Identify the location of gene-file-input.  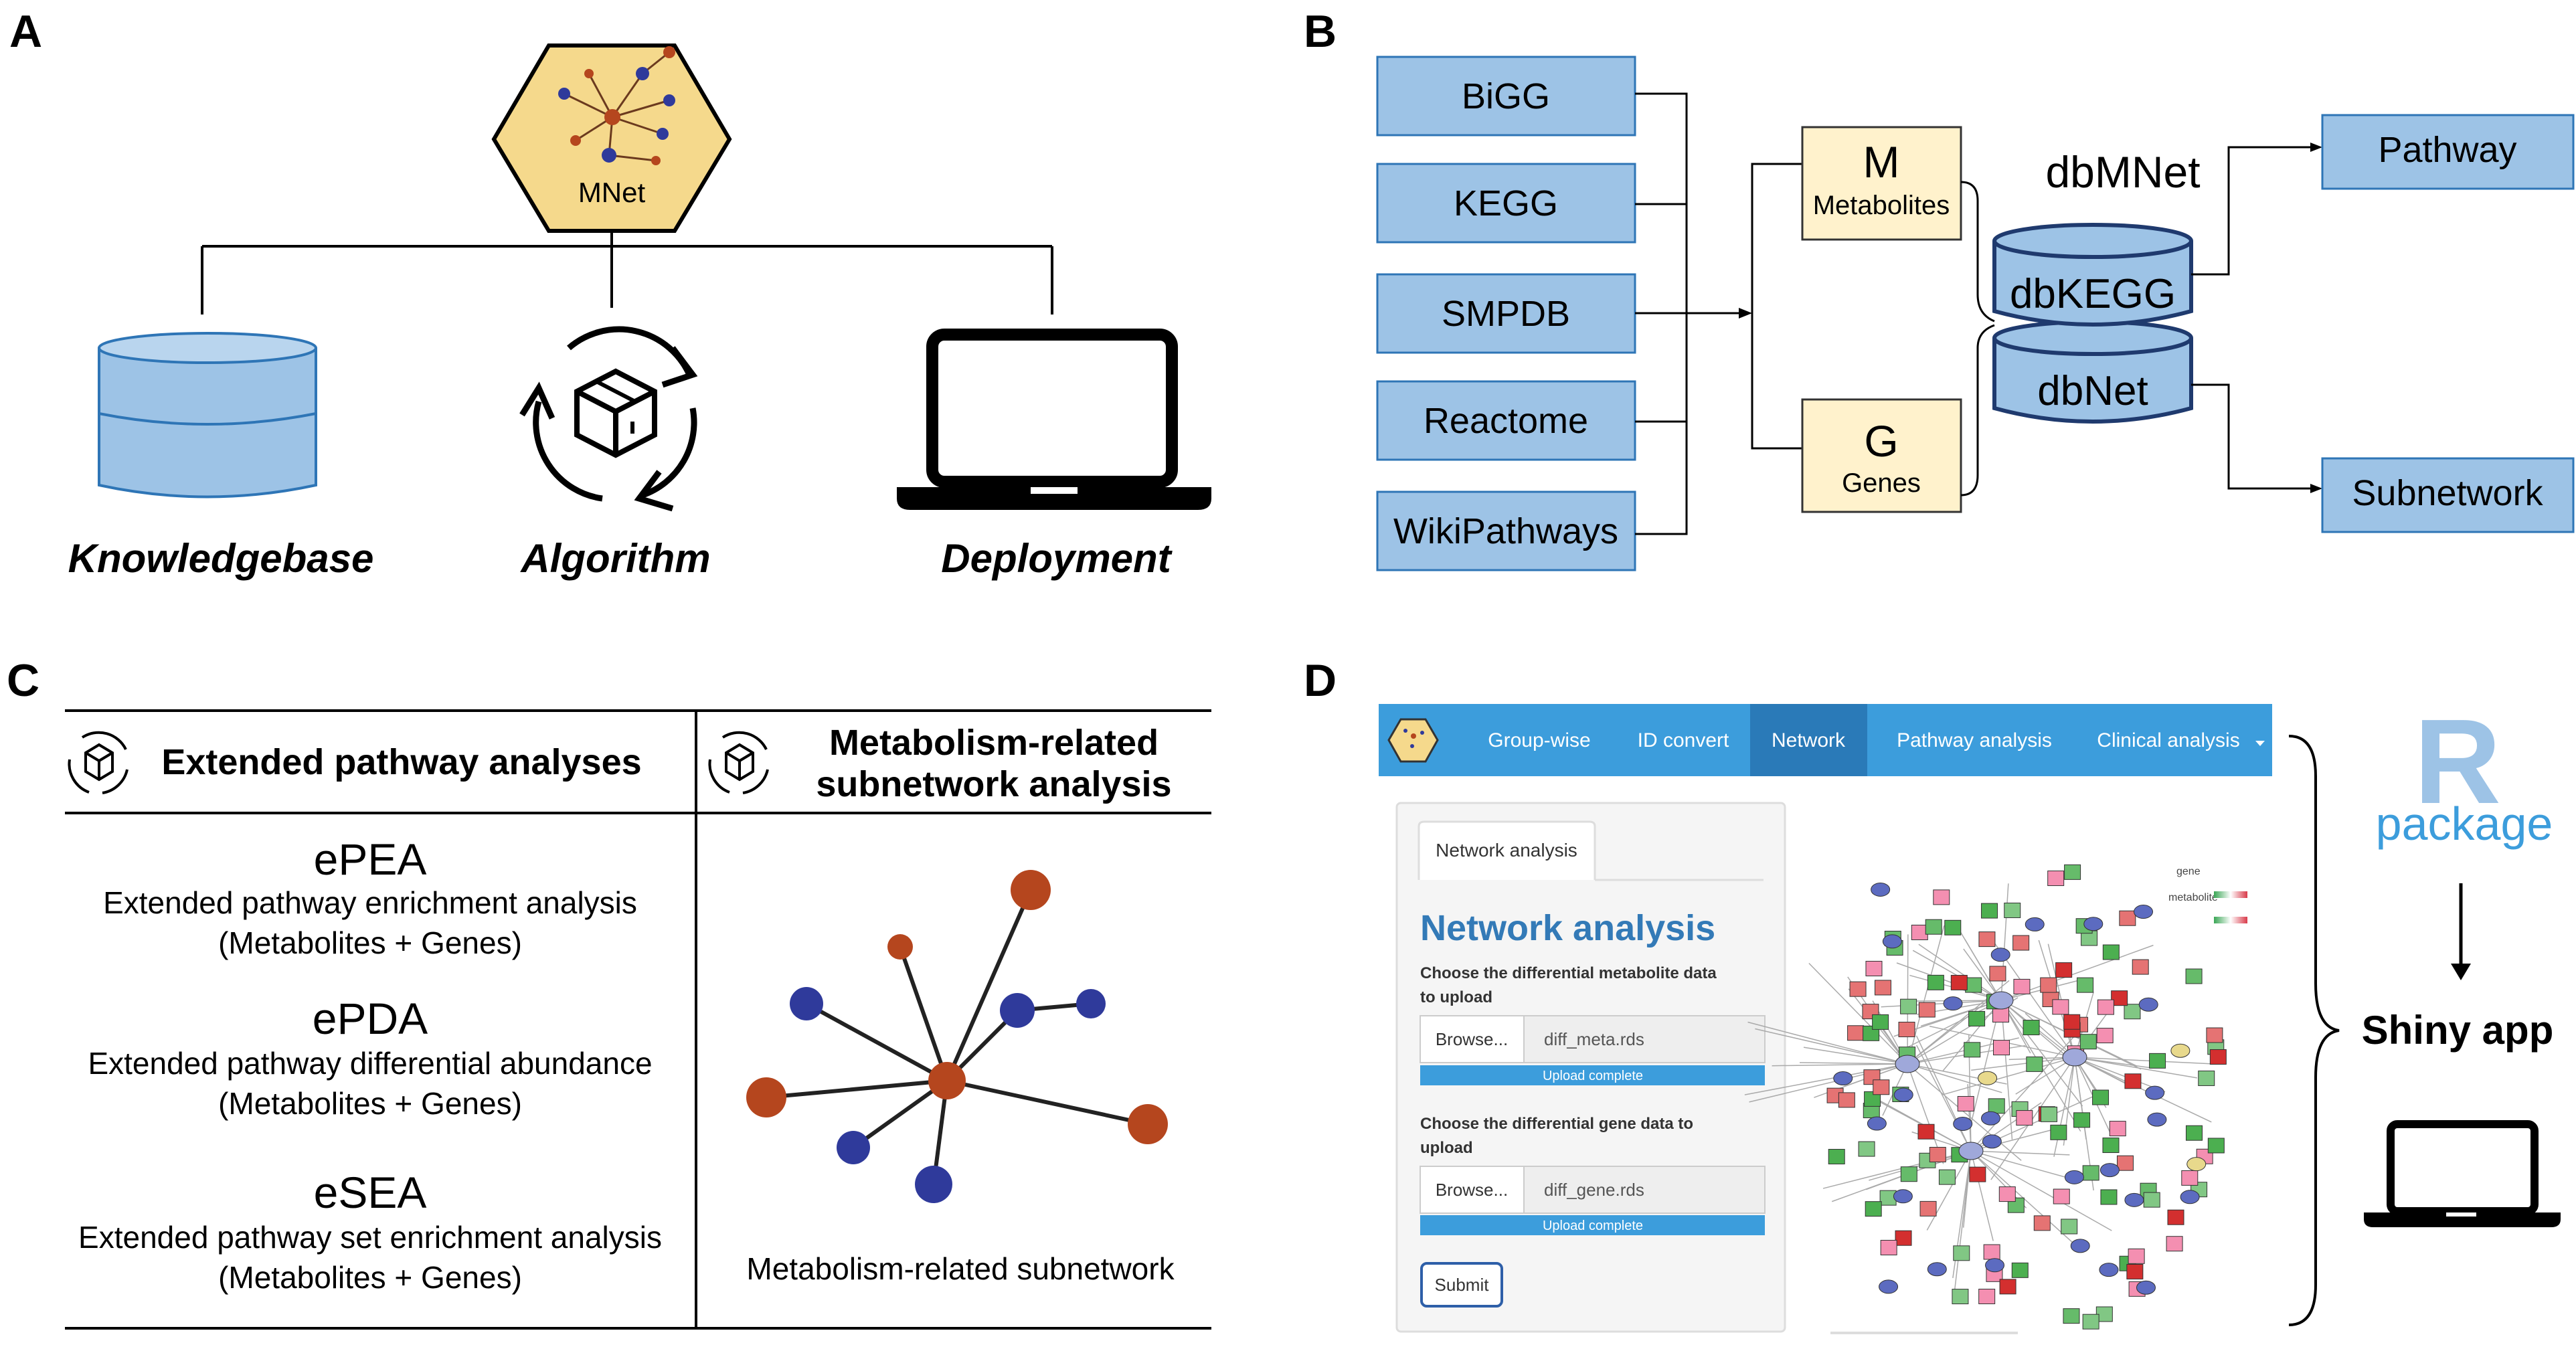
(1645, 1190).